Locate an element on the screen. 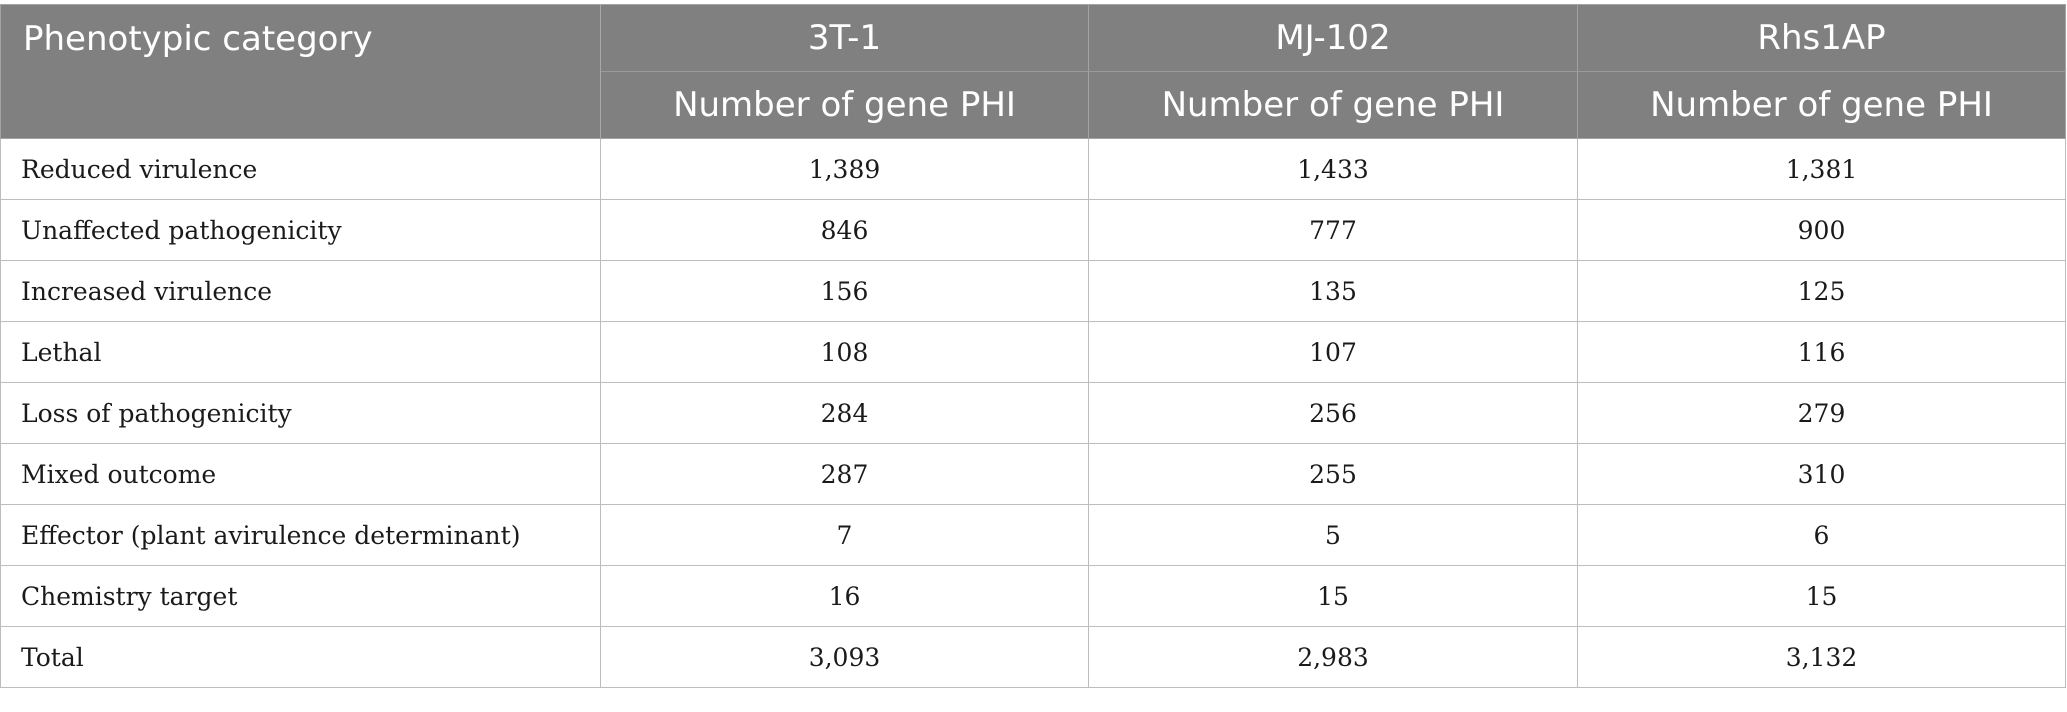 Image resolution: width=2067 pixels, height=712 pixels. table-row: Loss of pathogenicity 284 256 279 is located at coordinates (1033, 413).